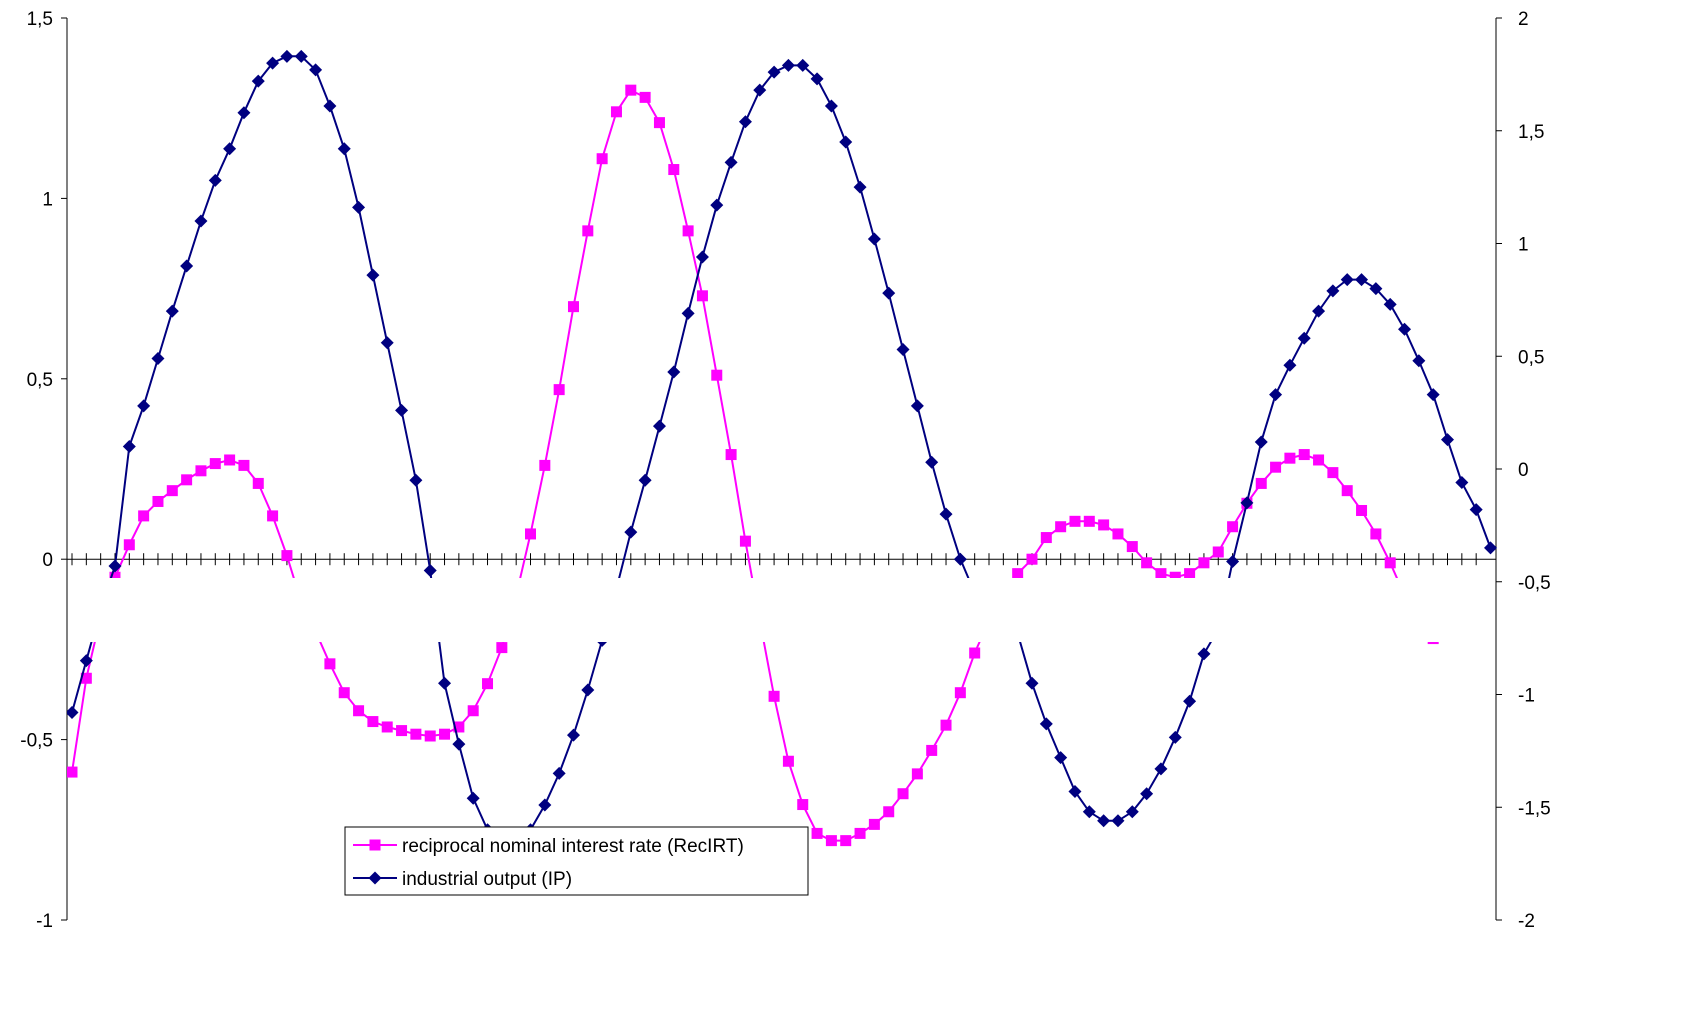 This screenshot has width=1707, height=1015. What do you see at coordinates (40, 19) in the screenshot?
I see `left-axis-tick-label: 1,5` at bounding box center [40, 19].